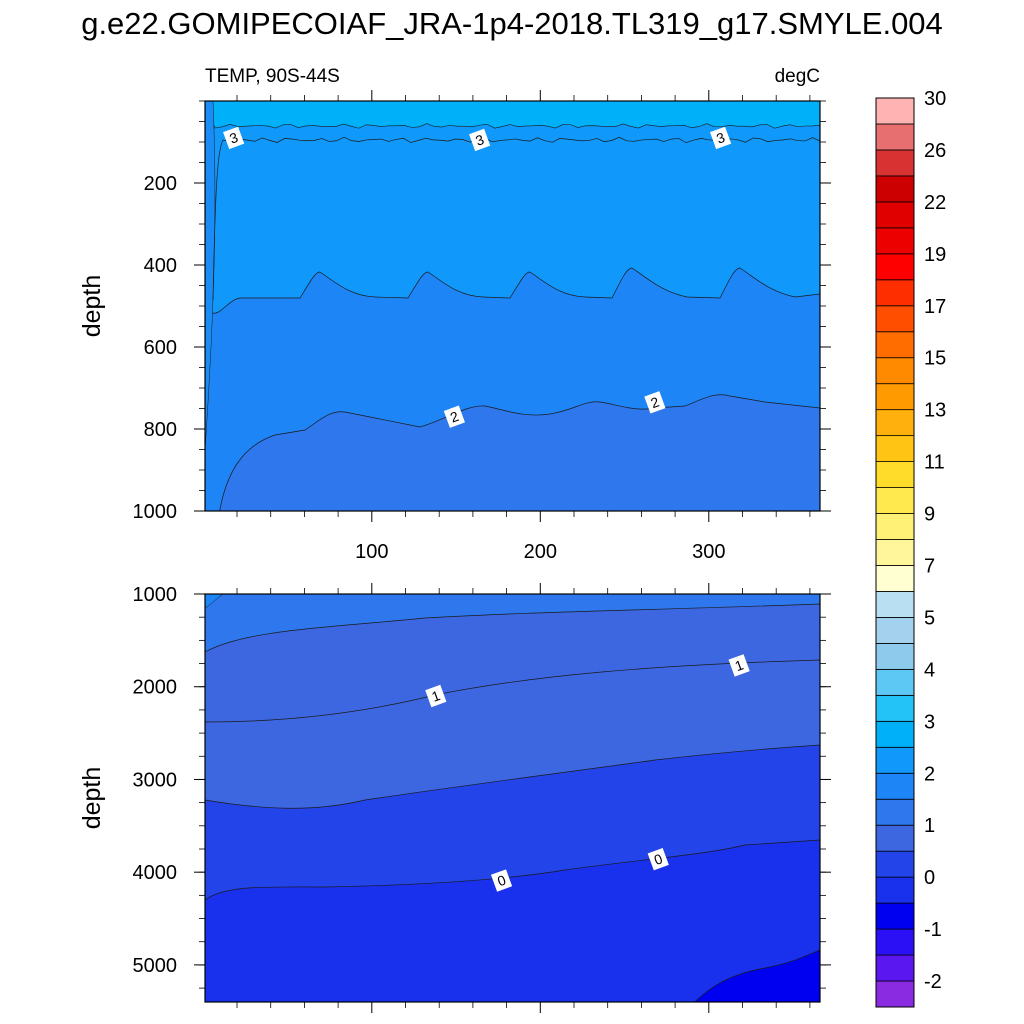  Describe the element at coordinates (155, 780) in the screenshot. I see `y-tick-label: 3000` at that location.